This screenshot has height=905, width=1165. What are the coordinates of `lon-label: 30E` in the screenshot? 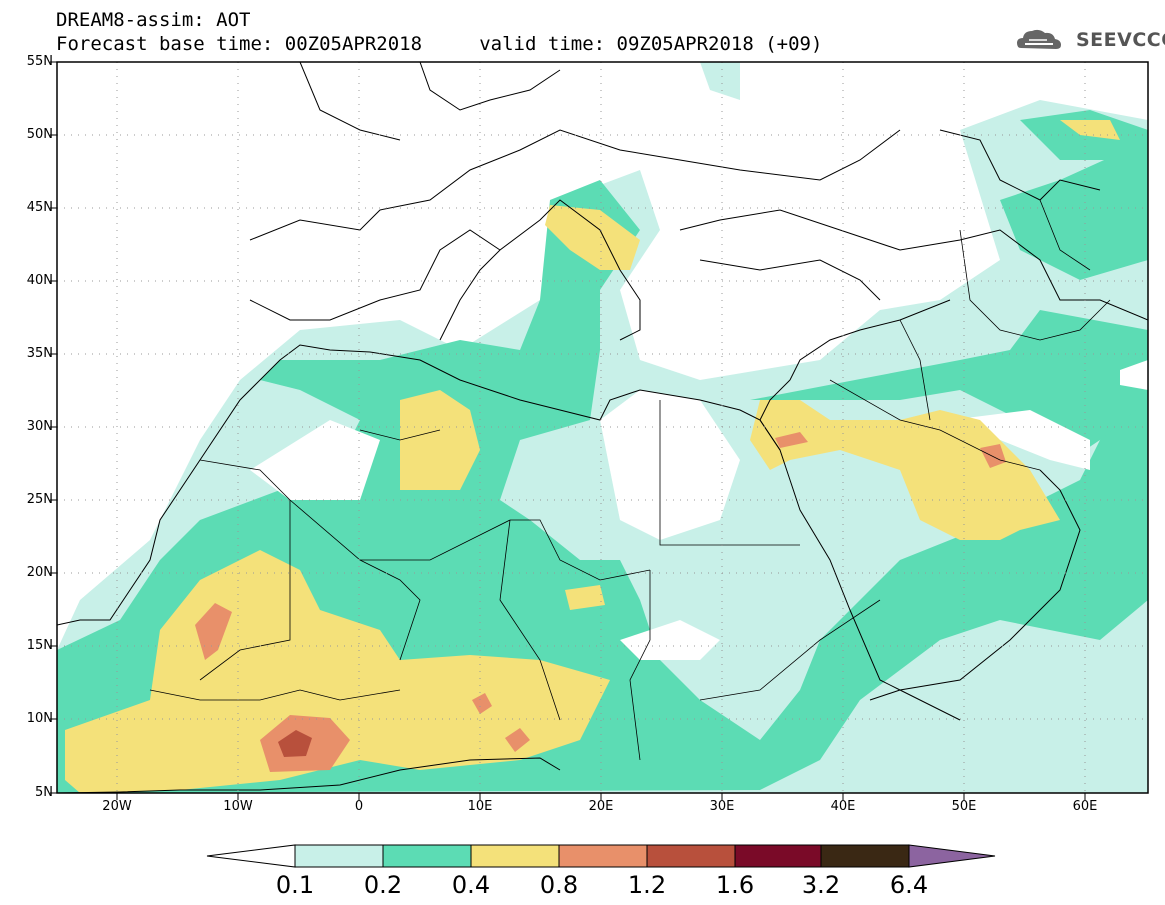 It's located at (722, 806).